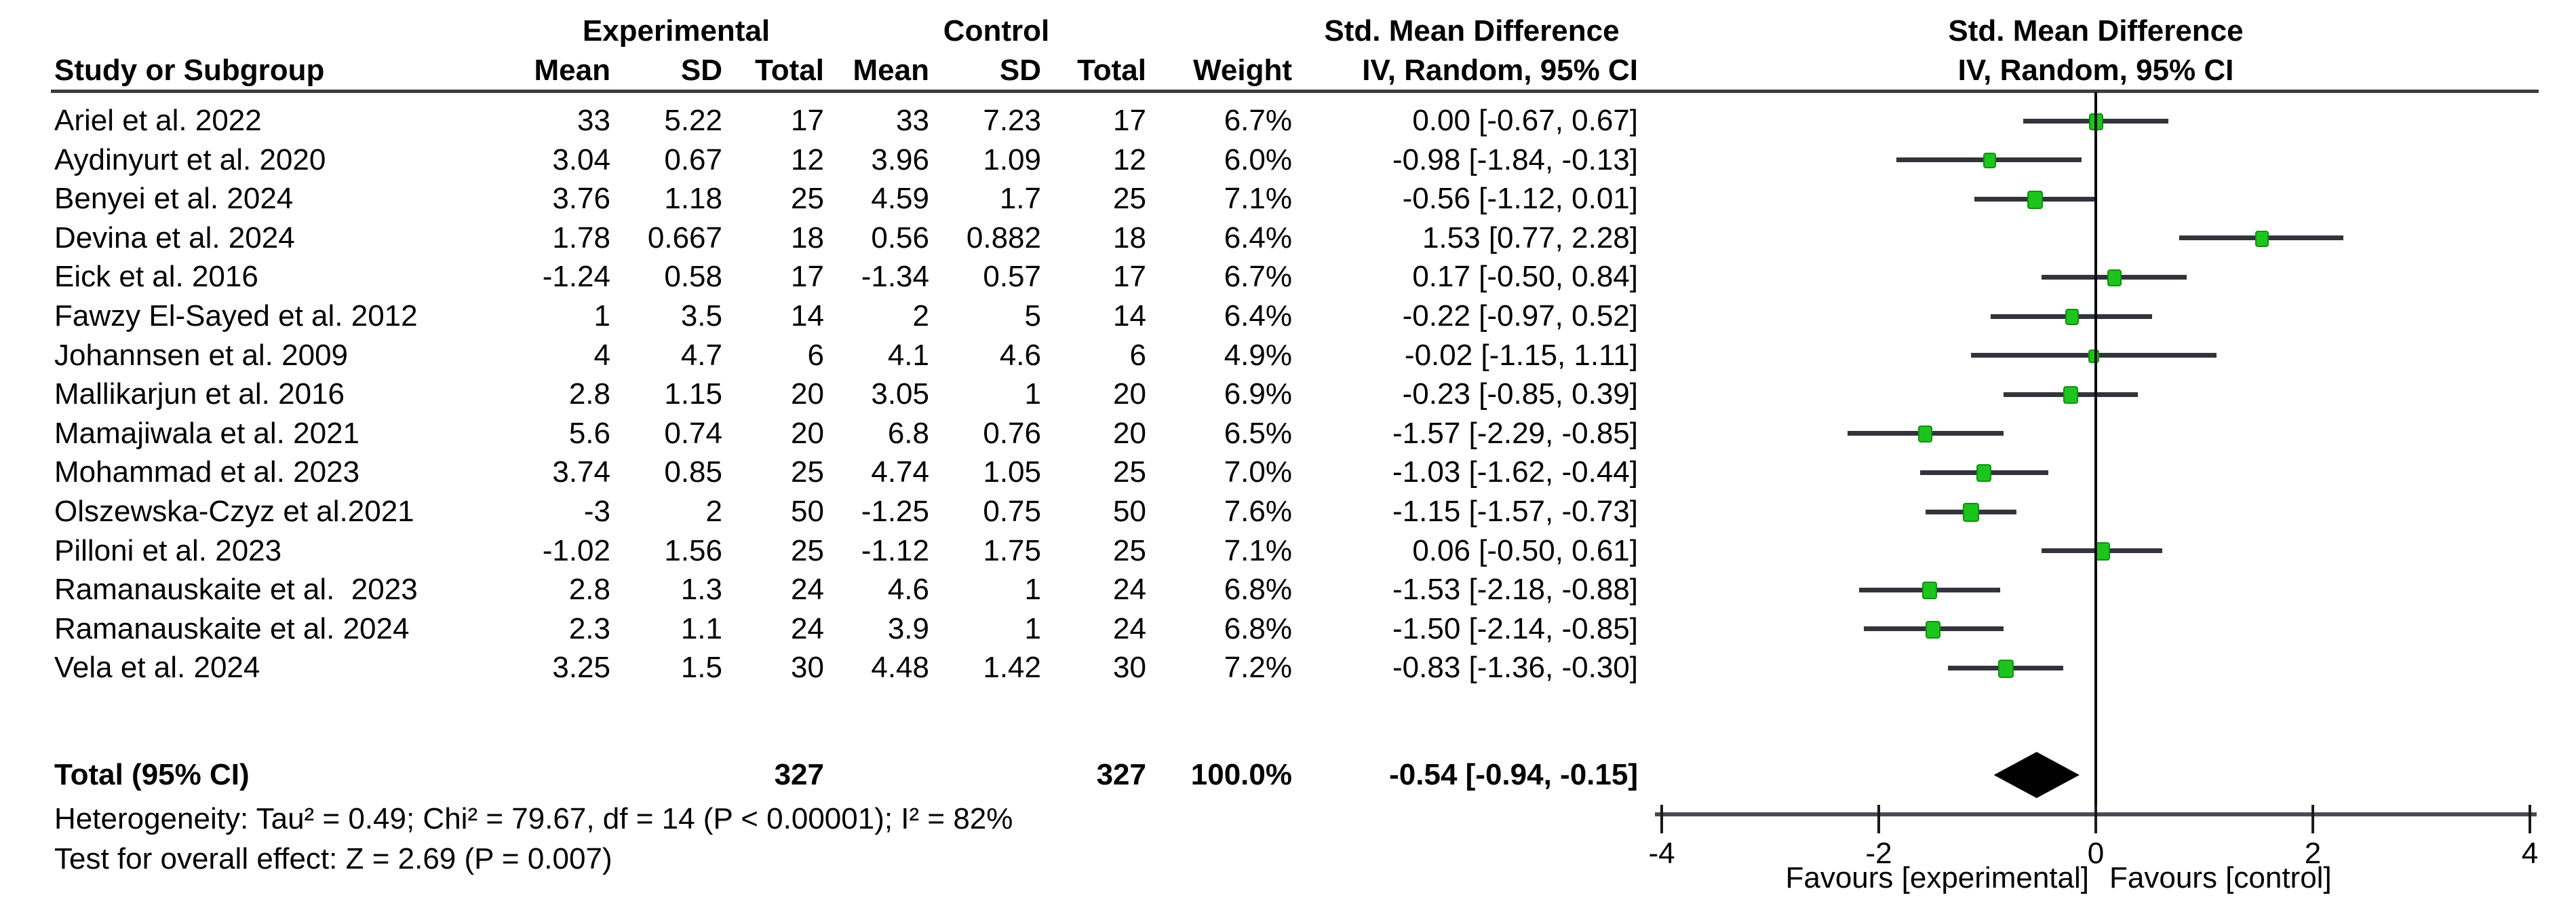 This screenshot has width=2576, height=908. I want to click on ctl-sd-cell: 0.57, so click(1012, 277).